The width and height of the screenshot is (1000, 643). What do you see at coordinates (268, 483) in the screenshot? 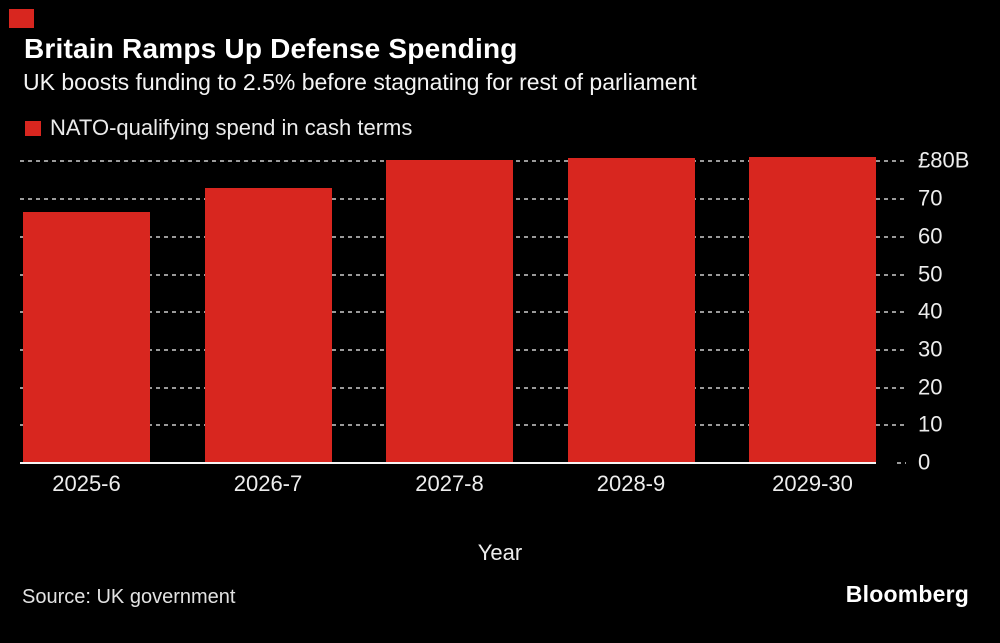
I see `x-tick-label-2026-7: 2026-7` at bounding box center [268, 483].